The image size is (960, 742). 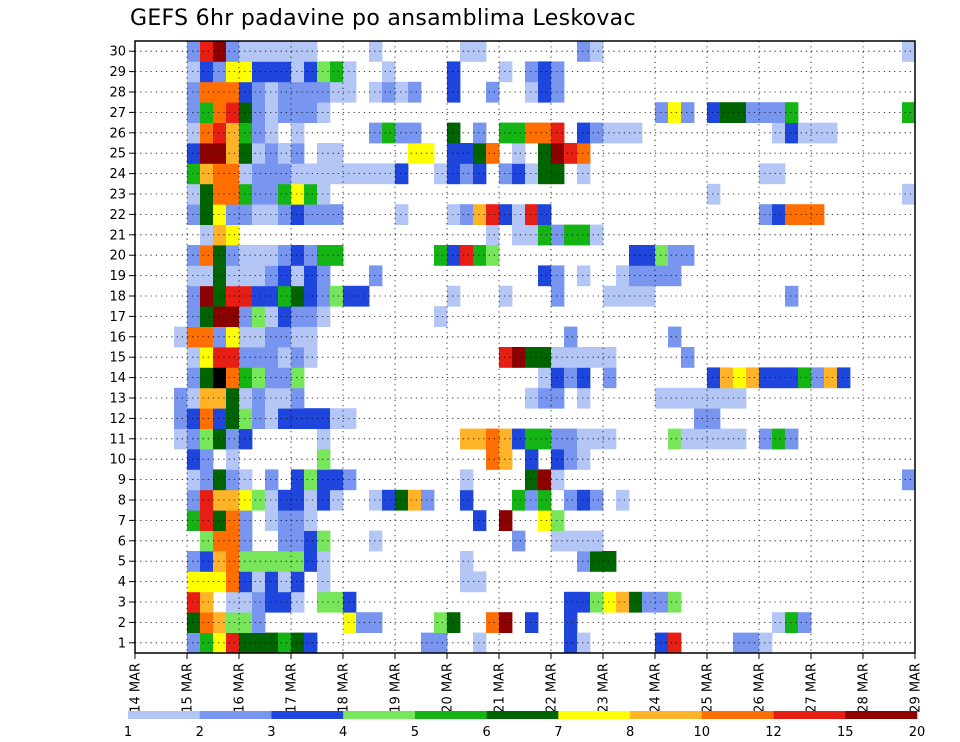 I want to click on x-tick-label: 25 MAR, so click(x=708, y=688).